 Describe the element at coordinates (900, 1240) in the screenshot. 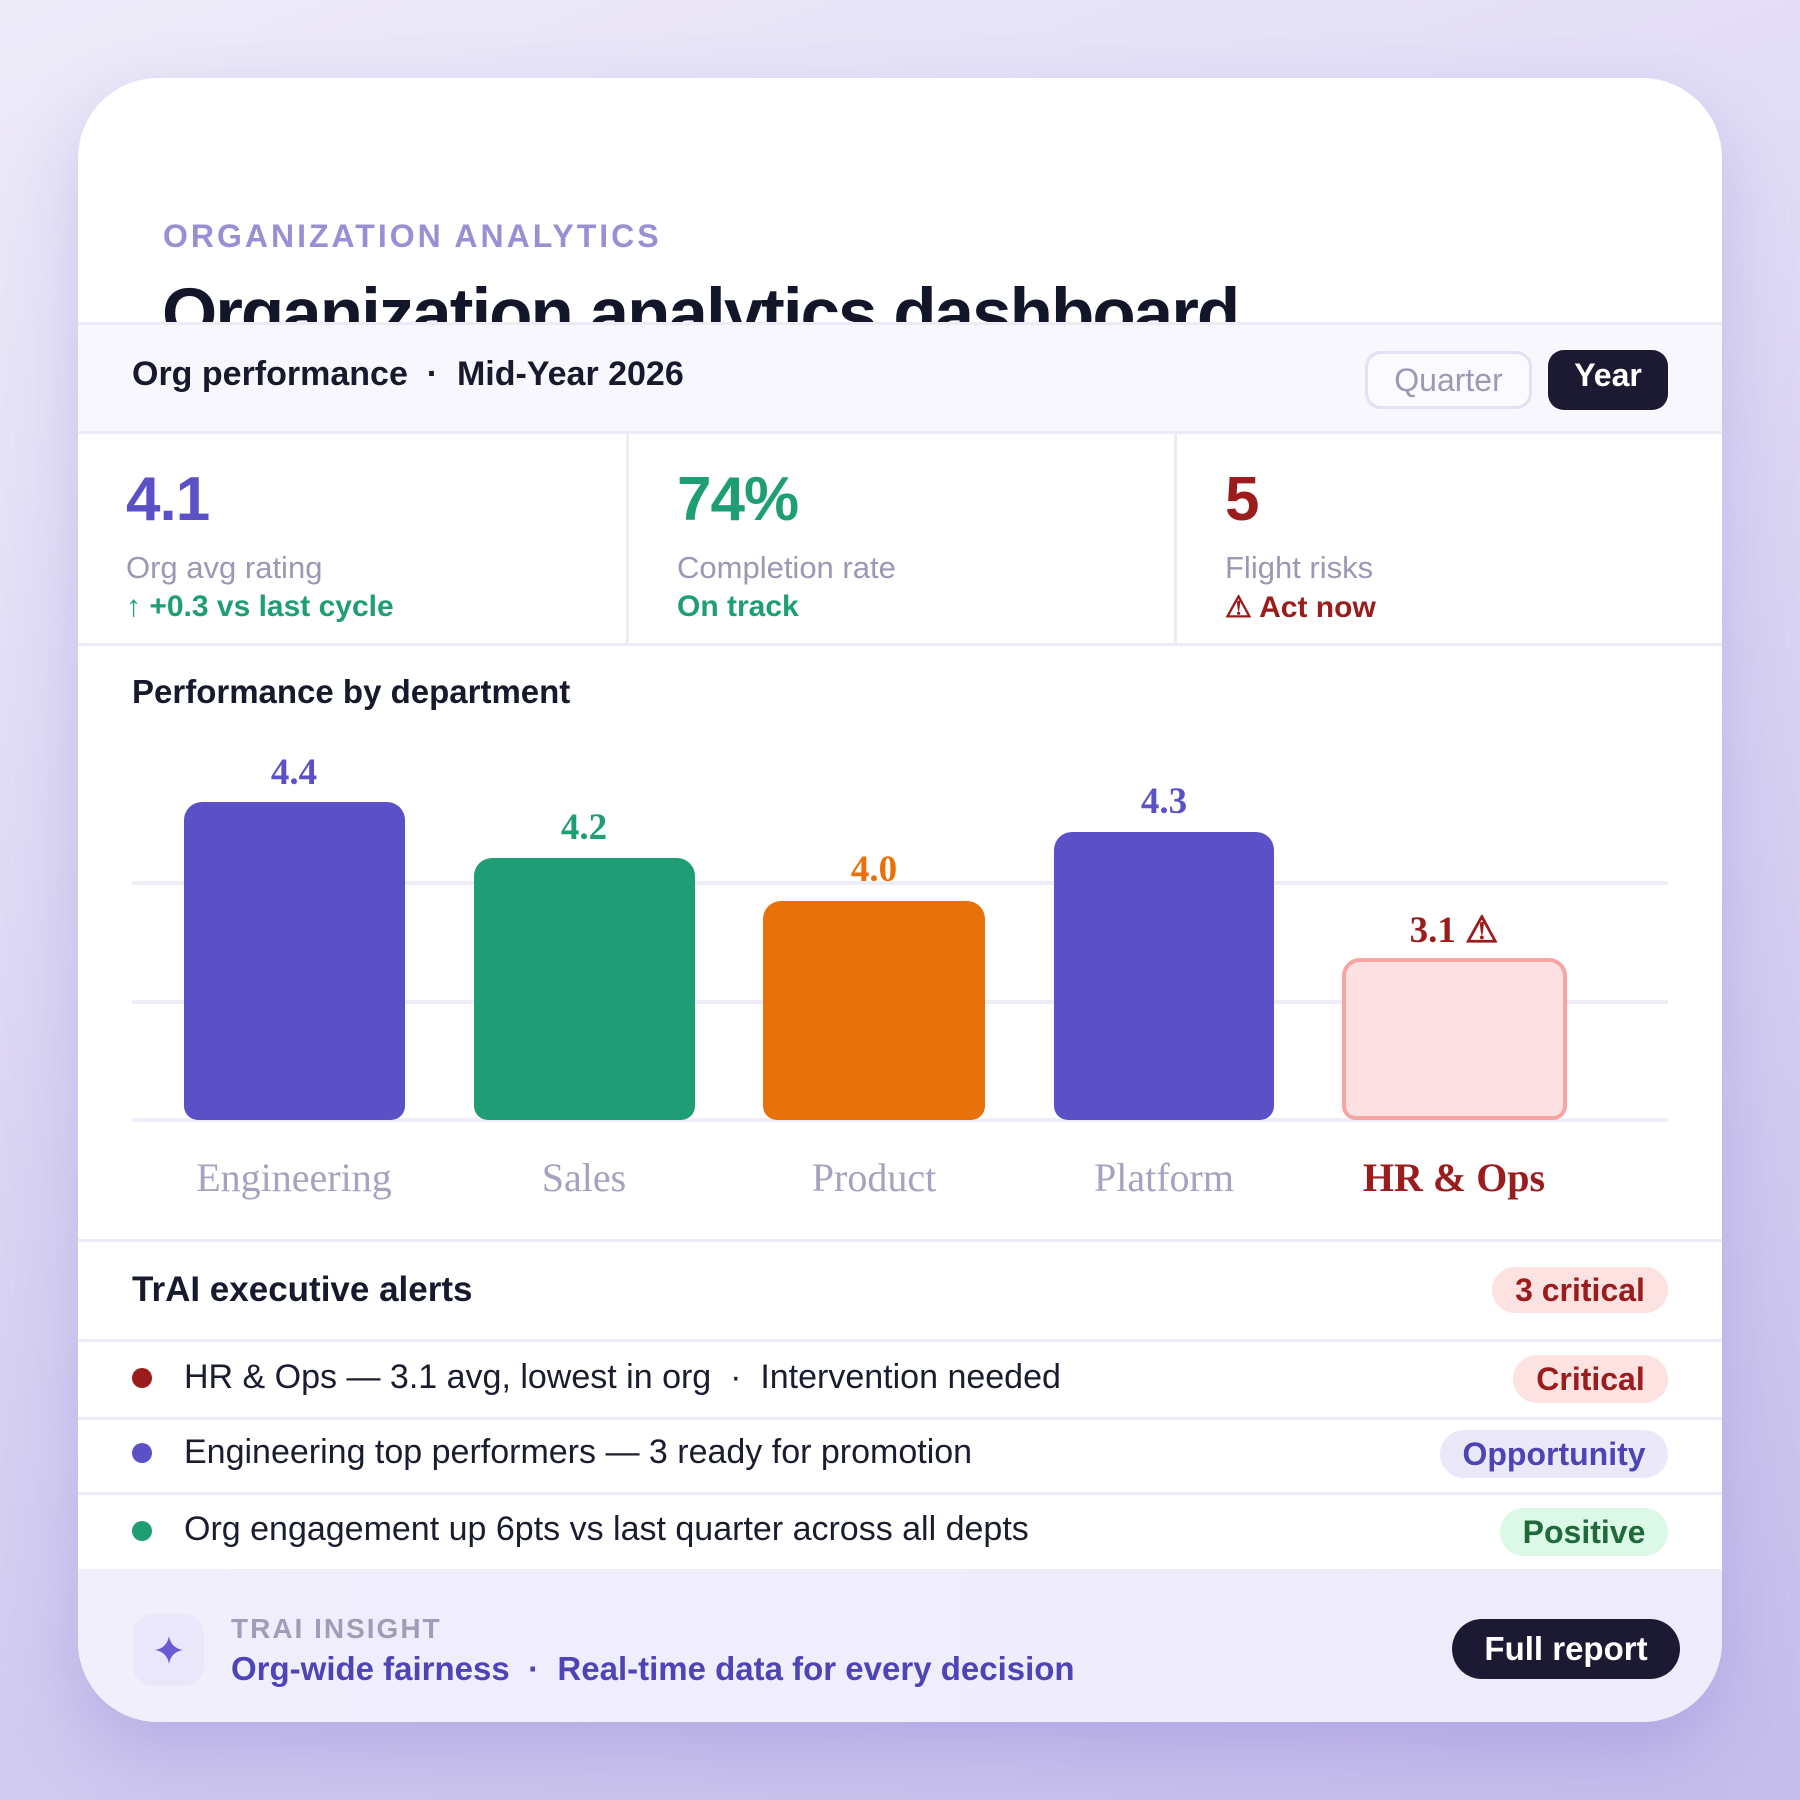

I see `section-divider` at that location.